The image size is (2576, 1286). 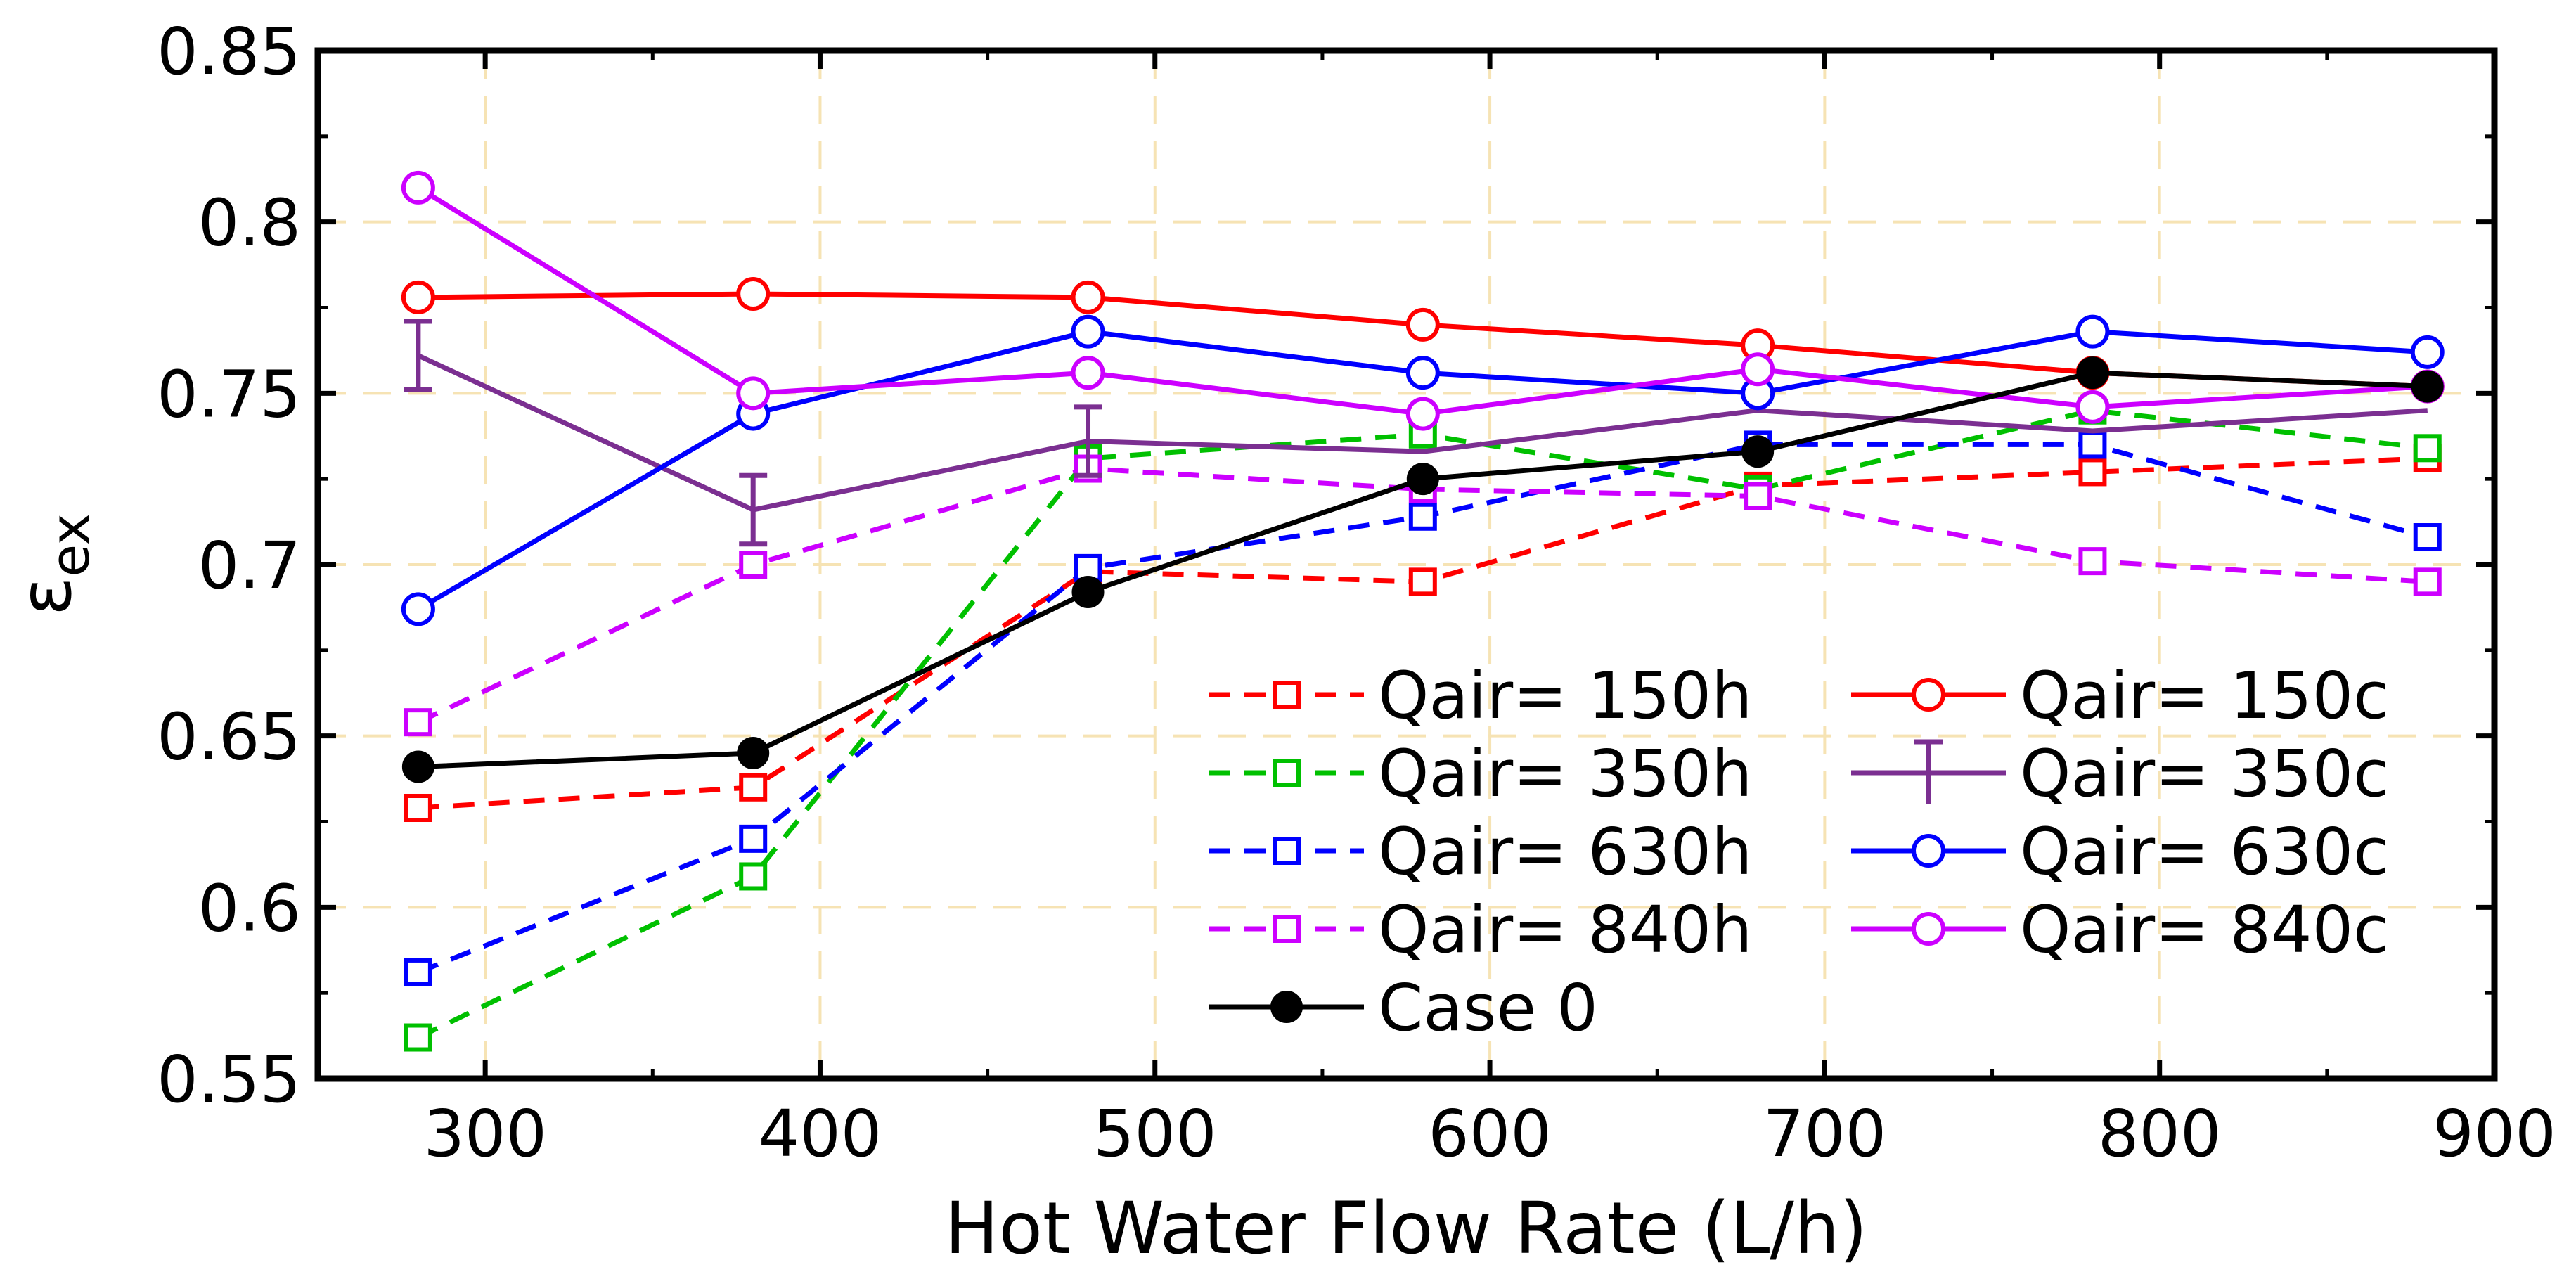 I want to click on legend-entry: Qair= 630h, so click(x=1480, y=851).